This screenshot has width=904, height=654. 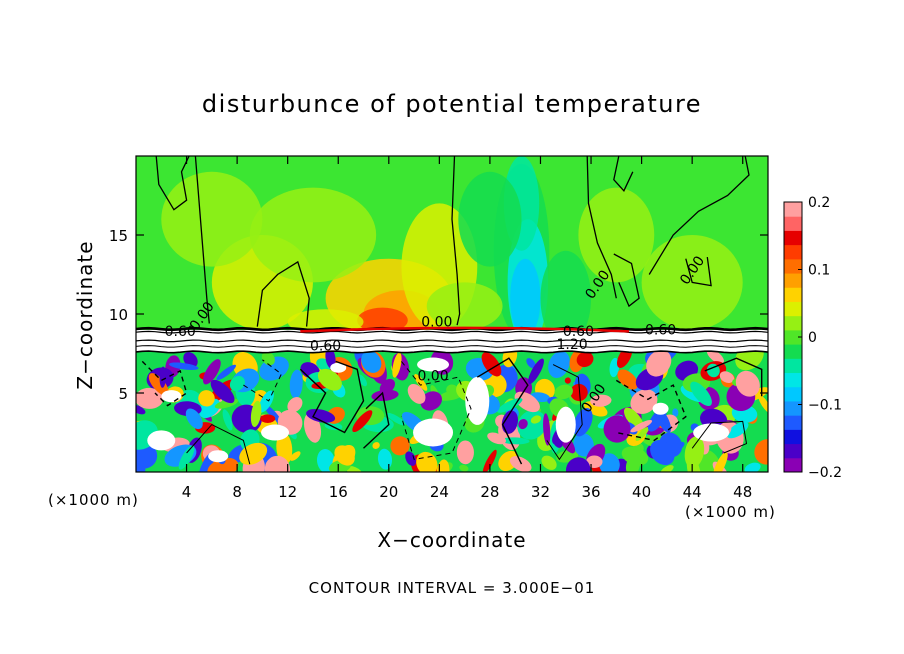 I want to click on x-tick-label: 40, so click(x=641, y=492).